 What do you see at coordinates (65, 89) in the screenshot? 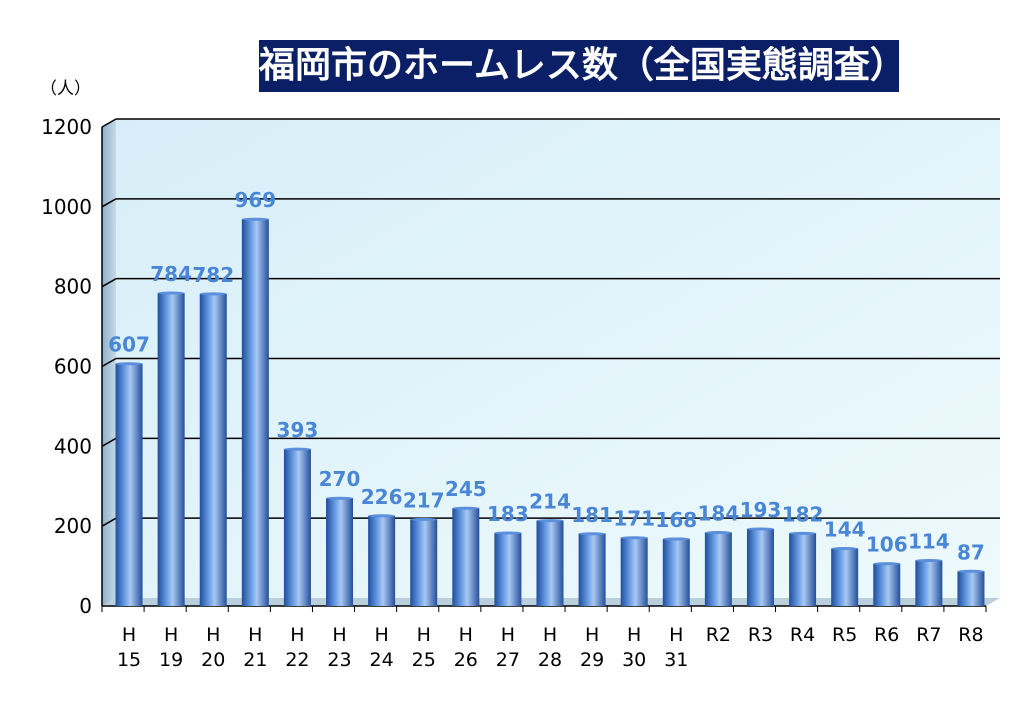
I see `y-axis-unit-label: （人）` at bounding box center [65, 89].